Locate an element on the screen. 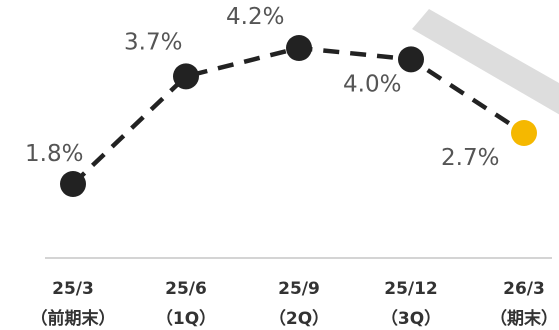 The height and width of the screenshot is (330, 559). x-tick-sublabel: （3Q） is located at coordinates (411, 318).